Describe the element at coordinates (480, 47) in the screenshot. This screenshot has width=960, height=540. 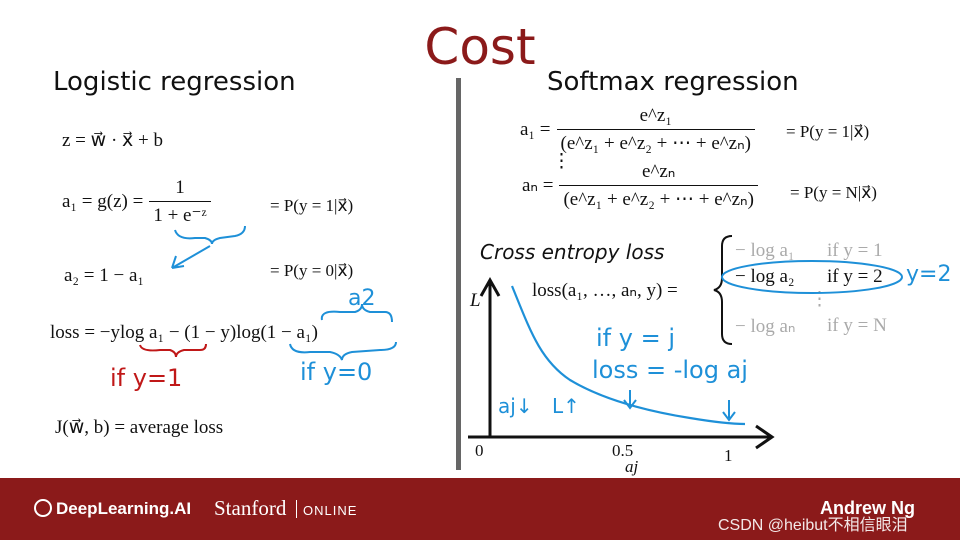
I see `slide-title: Cost` at that location.